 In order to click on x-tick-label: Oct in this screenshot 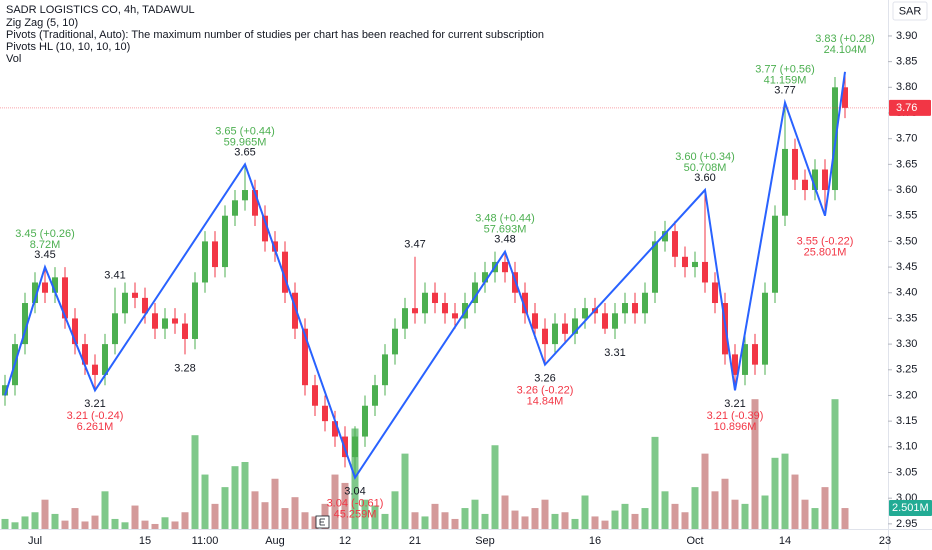, I will do `click(694, 541)`.